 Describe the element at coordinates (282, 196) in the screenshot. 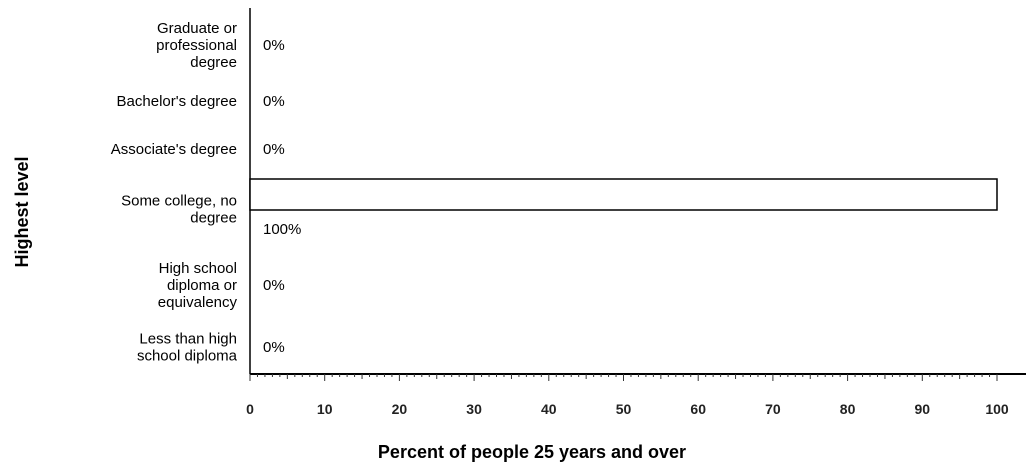

I see `data-labels-group: 0% 0% 0% 100% 0% 0%` at that location.